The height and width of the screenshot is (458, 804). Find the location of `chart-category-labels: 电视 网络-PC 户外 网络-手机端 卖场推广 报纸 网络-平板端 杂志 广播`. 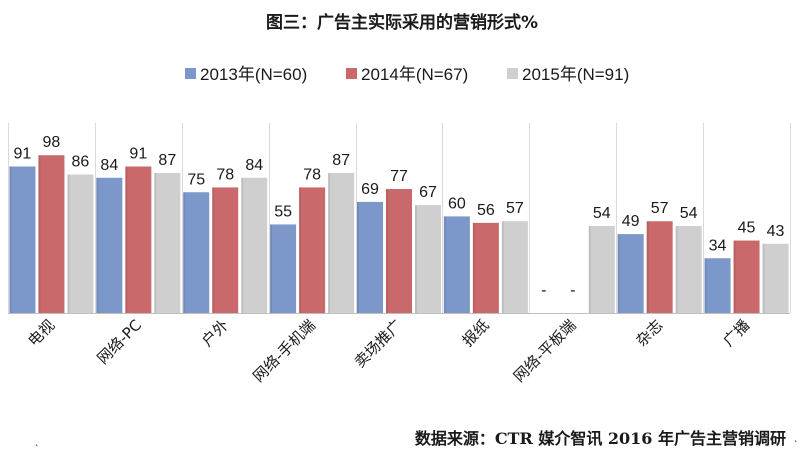

chart-category-labels: 电视 网络-PC 户外 网络-手机端 卖场推广 报纸 网络-平板端 杂志 广播 is located at coordinates (388, 351).